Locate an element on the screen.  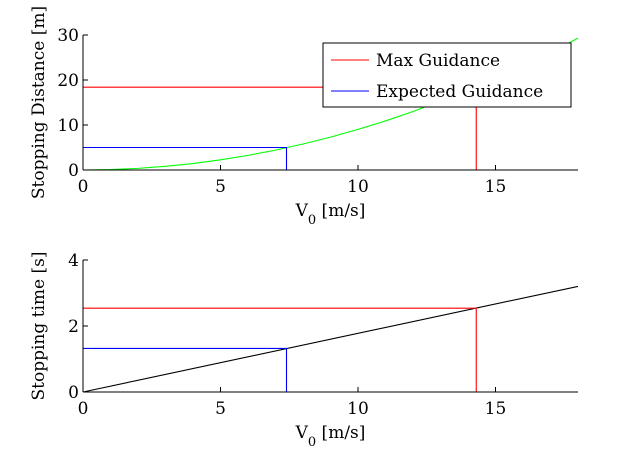
y-axis-label: Stopping time [s] is located at coordinates (39, 326).